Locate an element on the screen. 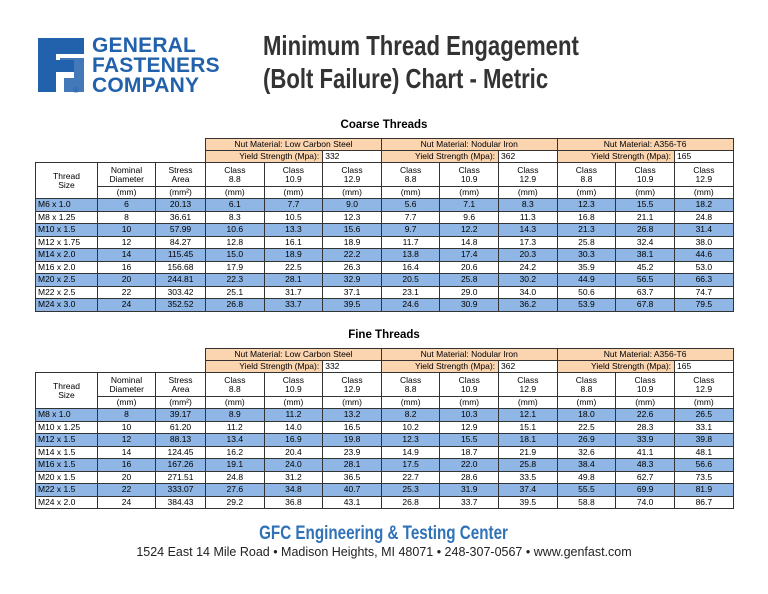 Image resolution: width=768 pixels, height=594 pixels. cell: 13.2 is located at coordinates (352, 415).